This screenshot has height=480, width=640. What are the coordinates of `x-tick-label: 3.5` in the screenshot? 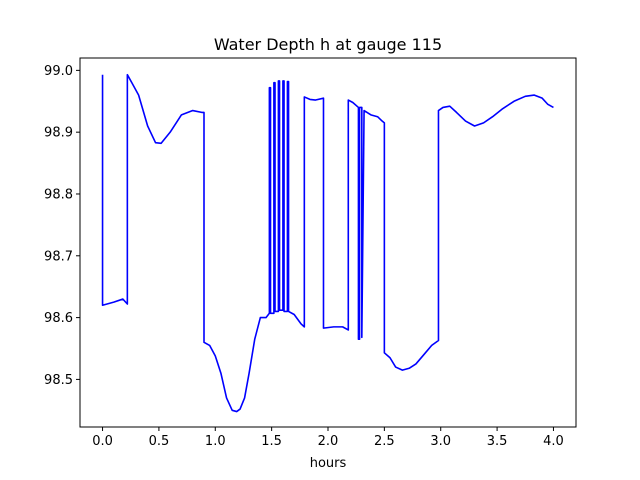 It's located at (497, 441).